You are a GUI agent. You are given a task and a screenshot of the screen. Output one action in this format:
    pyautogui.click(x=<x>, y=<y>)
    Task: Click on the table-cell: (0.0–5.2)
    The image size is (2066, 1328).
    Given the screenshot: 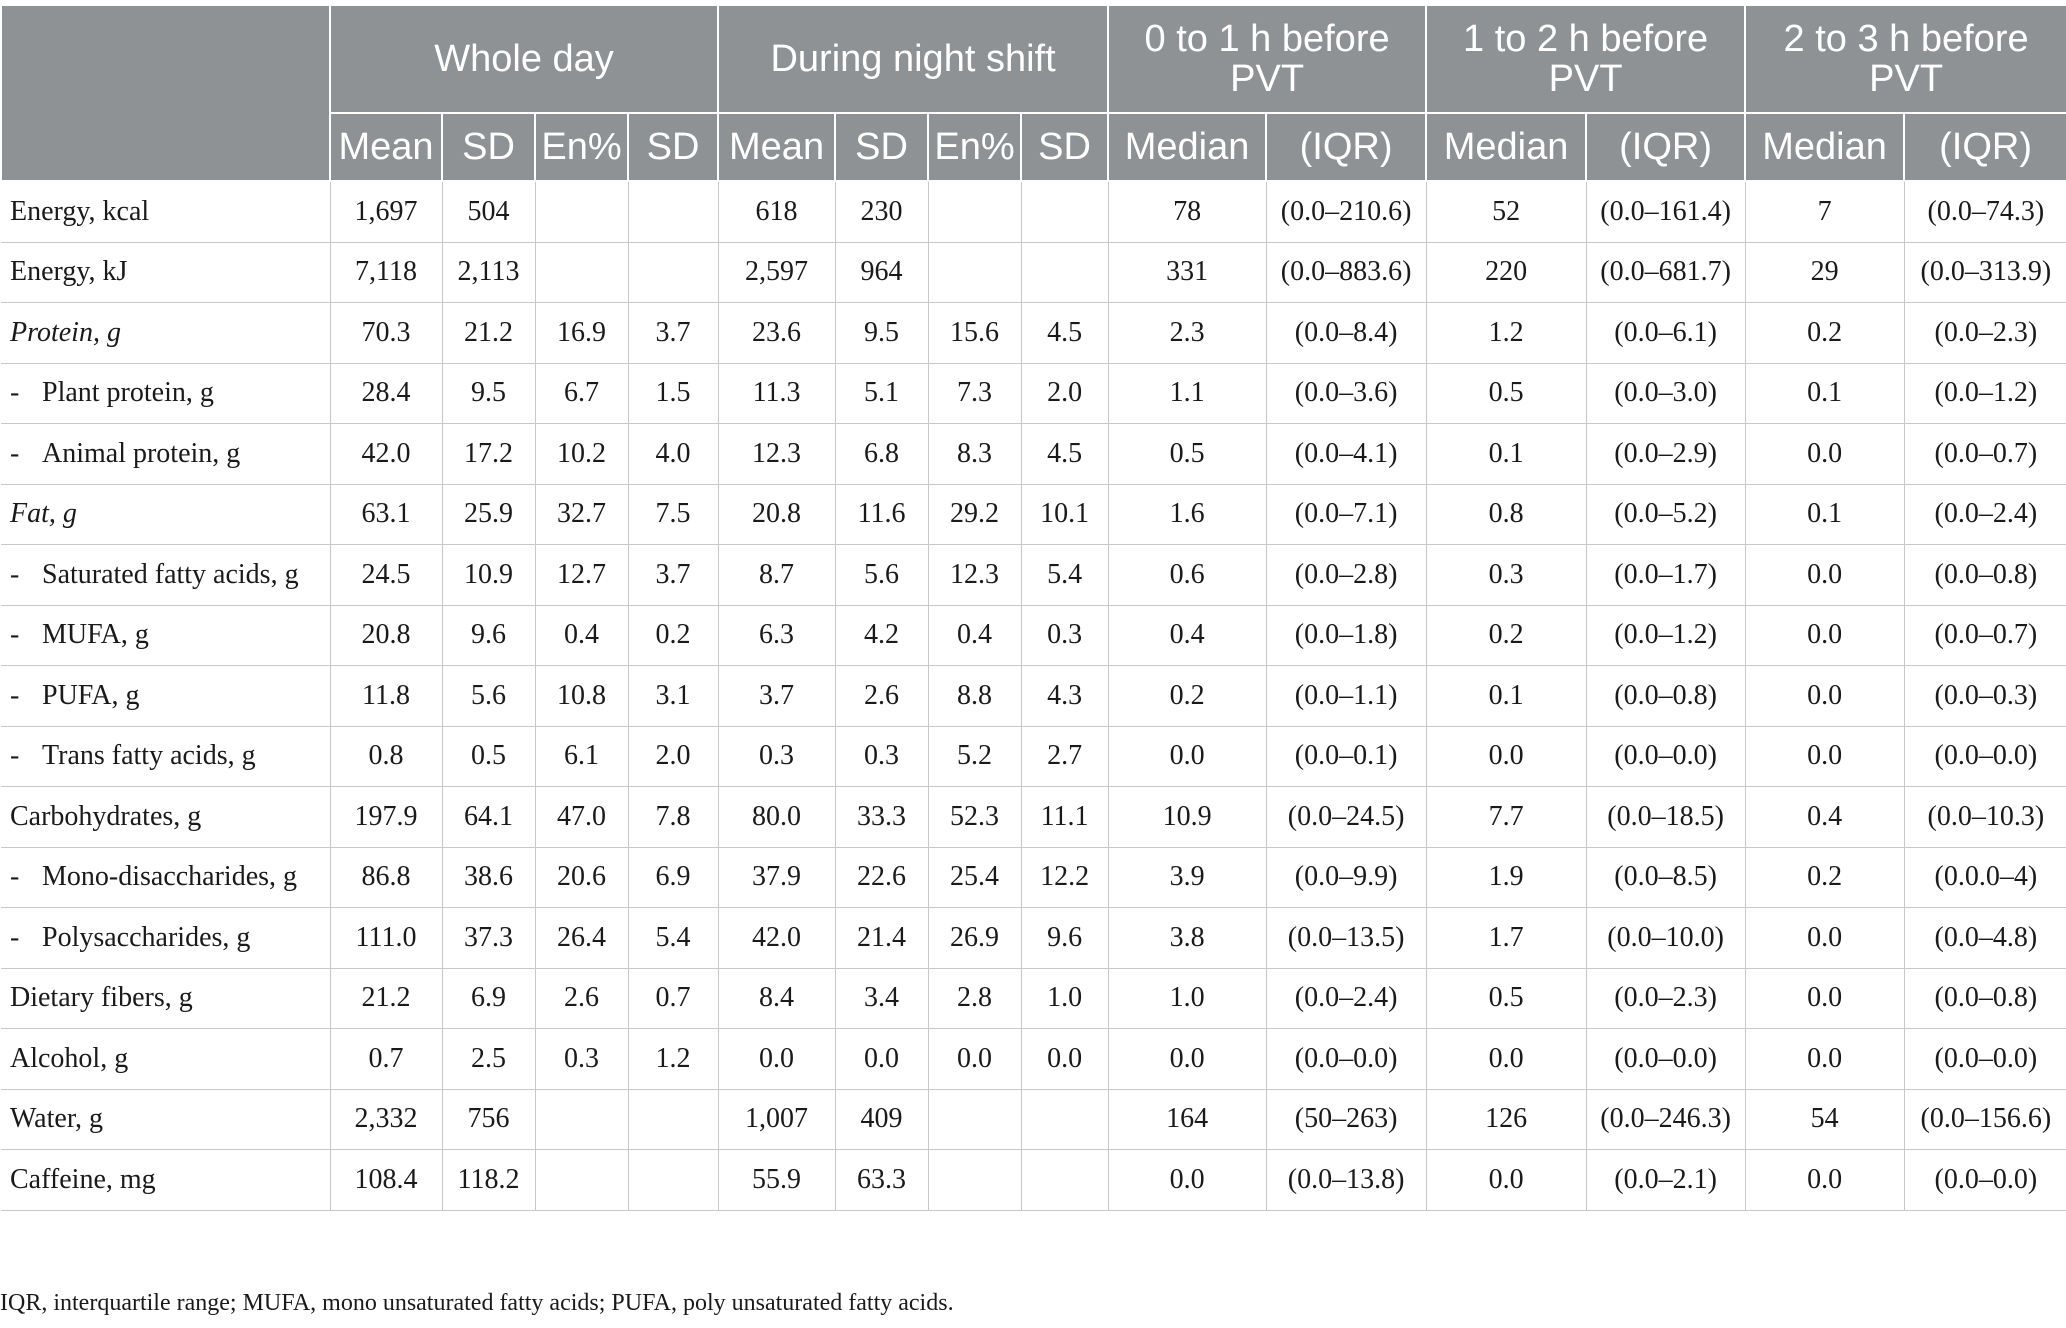 What is the action you would take?
    pyautogui.click(x=1666, y=514)
    